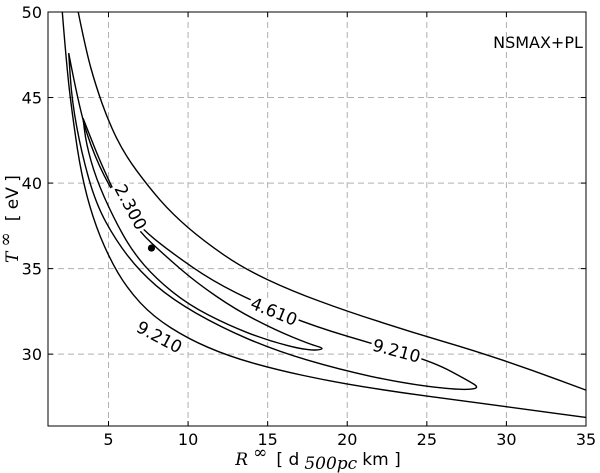 The height and width of the screenshot is (473, 600). I want to click on y-tick-label: 30, so click(32, 354).